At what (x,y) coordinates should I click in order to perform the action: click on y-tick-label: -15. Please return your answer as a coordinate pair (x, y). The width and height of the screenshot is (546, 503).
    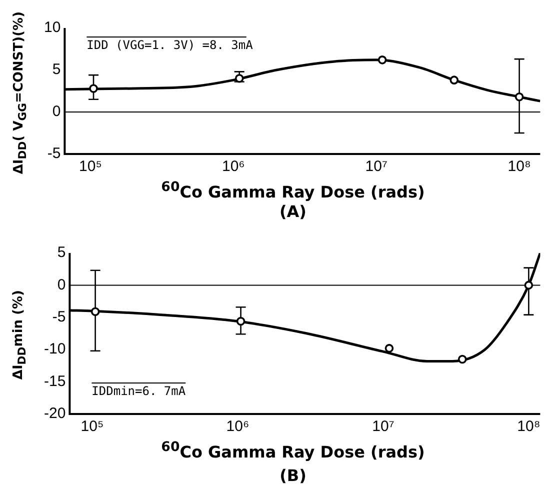
    Looking at the image, I should click on (55, 381).